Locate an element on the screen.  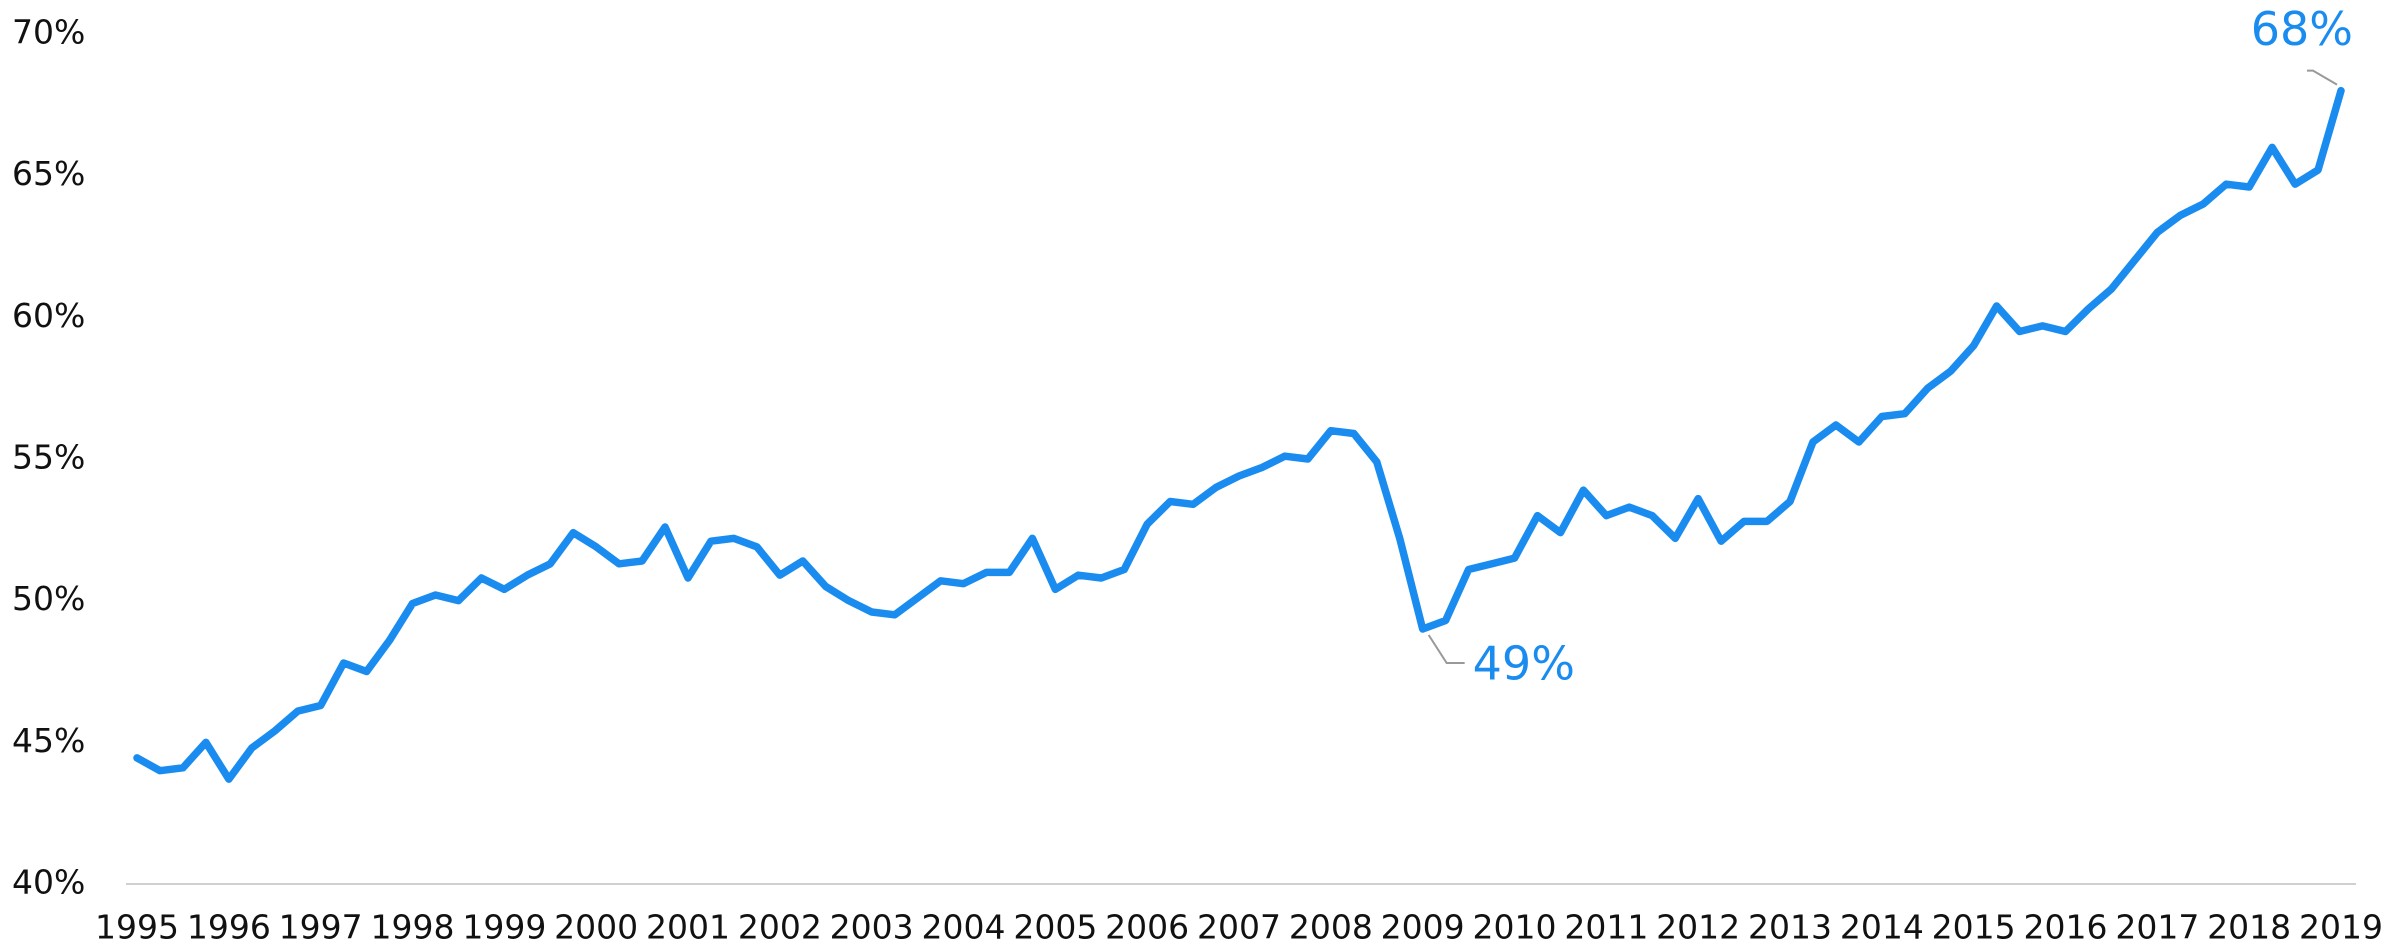
y-tick-label: 55% is located at coordinates (48, 457).